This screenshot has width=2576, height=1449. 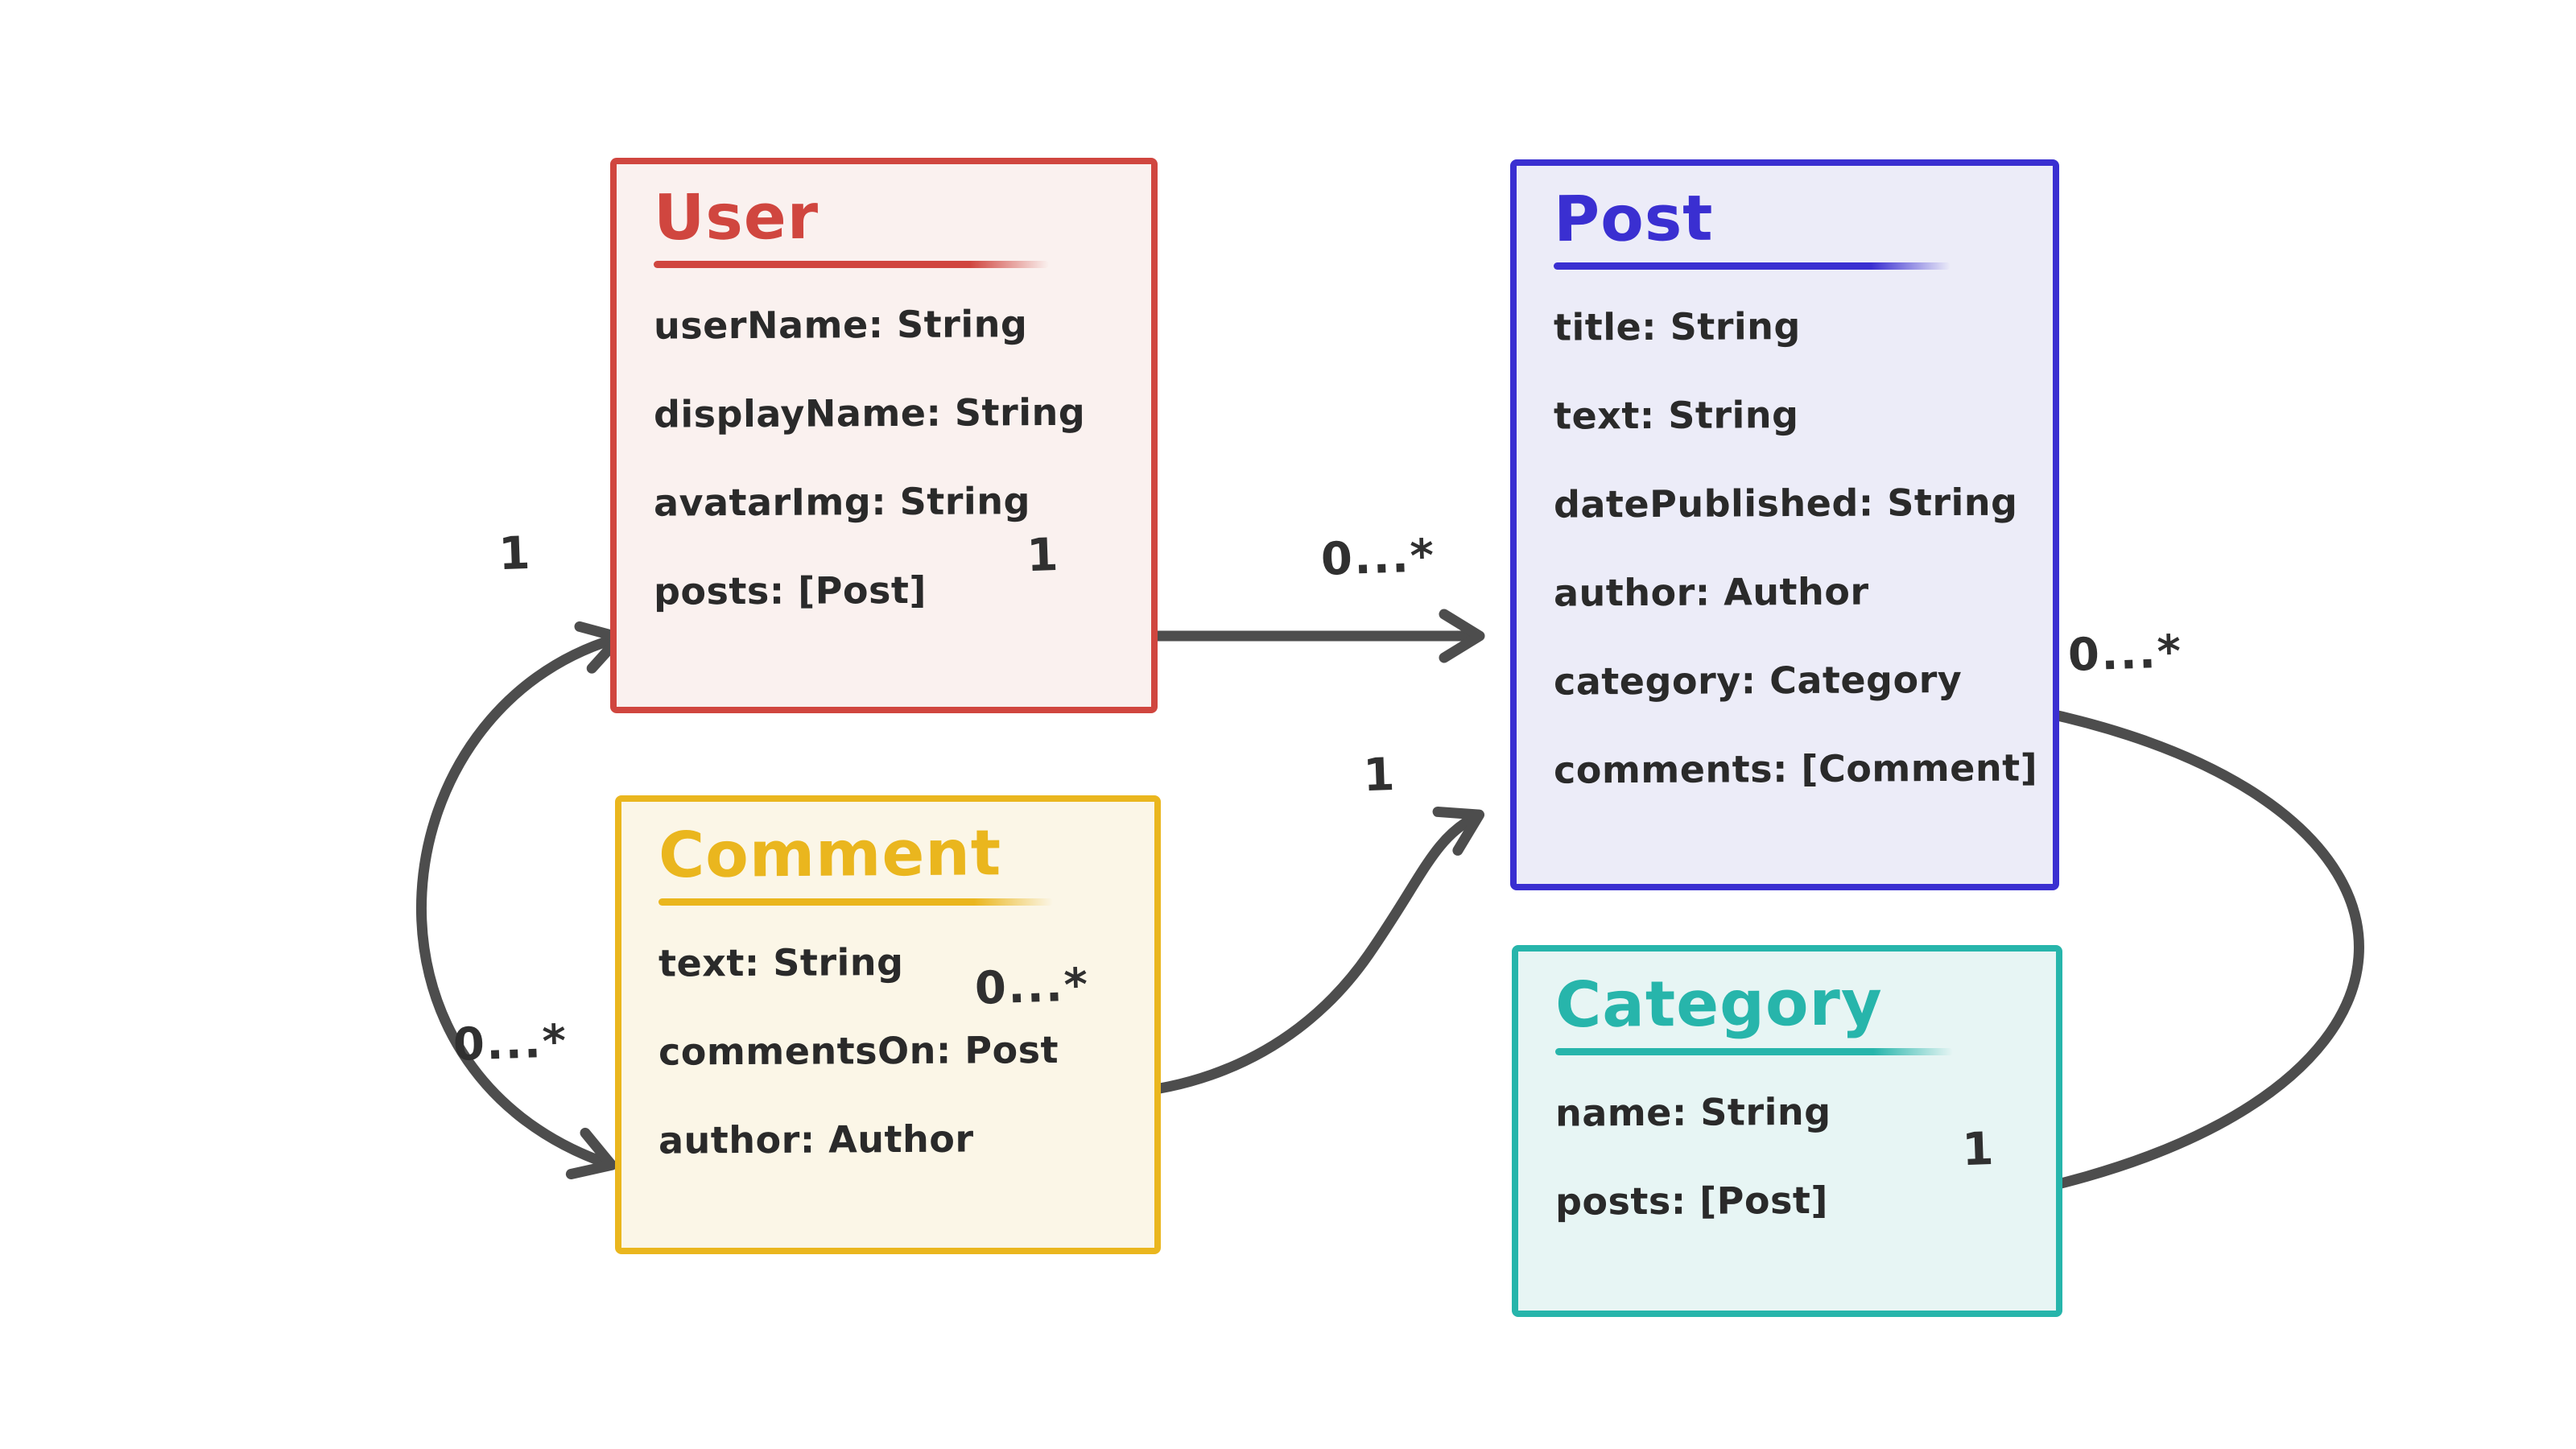 I want to click on entity-user-underline, so click(x=852, y=264).